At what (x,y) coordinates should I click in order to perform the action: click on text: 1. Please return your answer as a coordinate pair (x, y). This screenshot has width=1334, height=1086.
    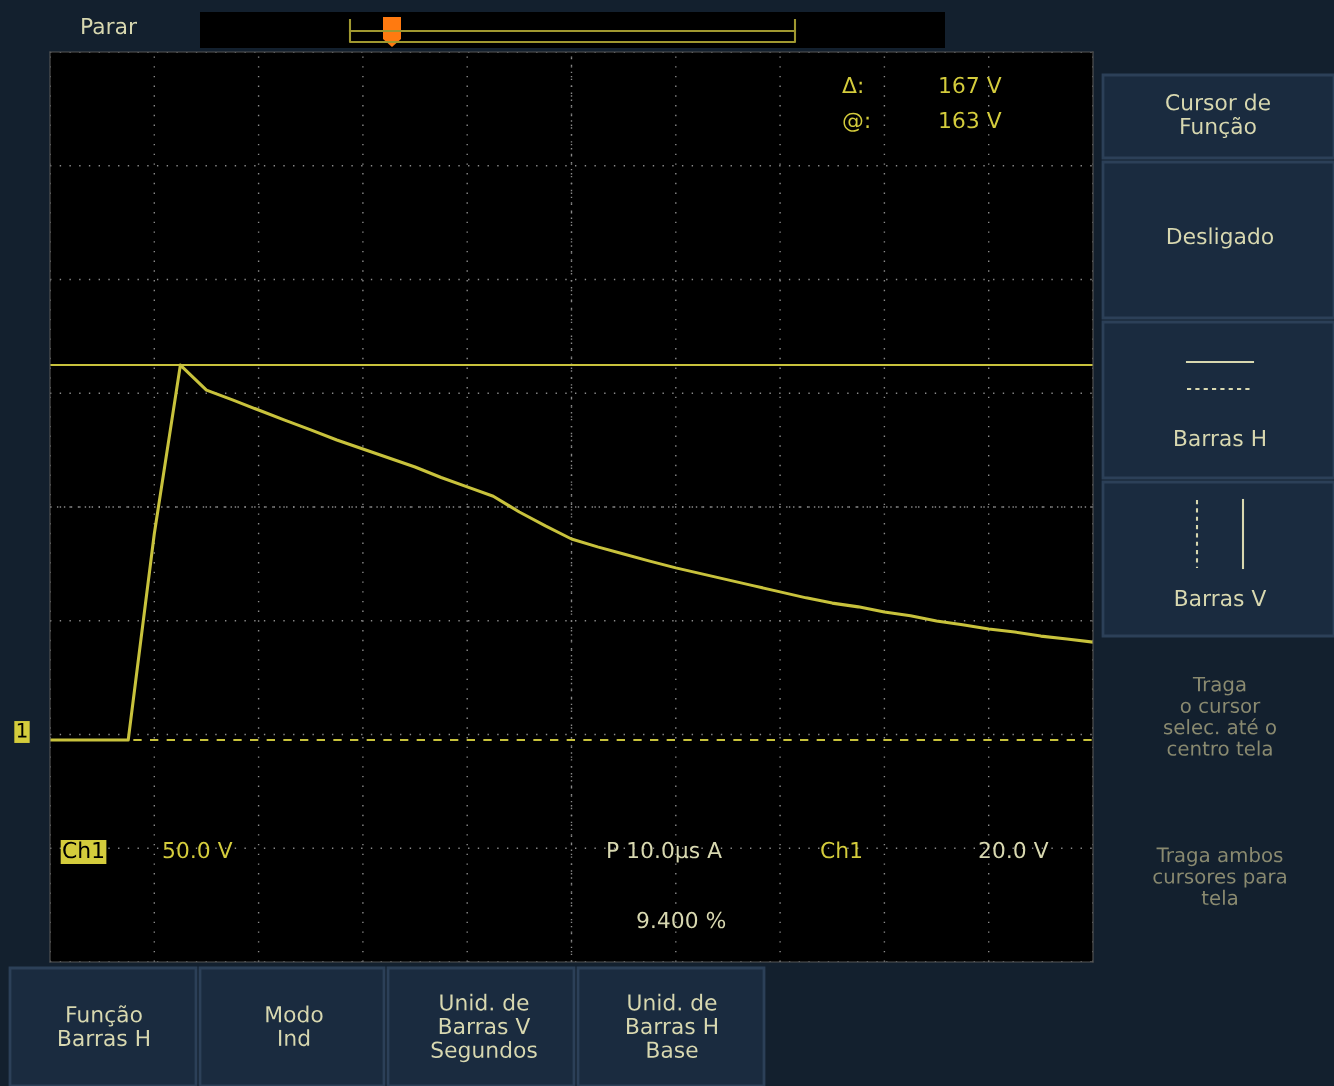
    Looking at the image, I should click on (22, 730).